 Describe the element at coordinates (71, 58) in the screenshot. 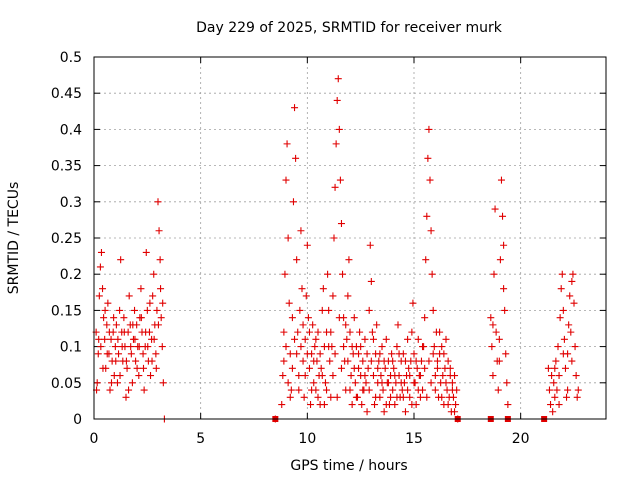

I see `y-tick-label: 0.5` at that location.